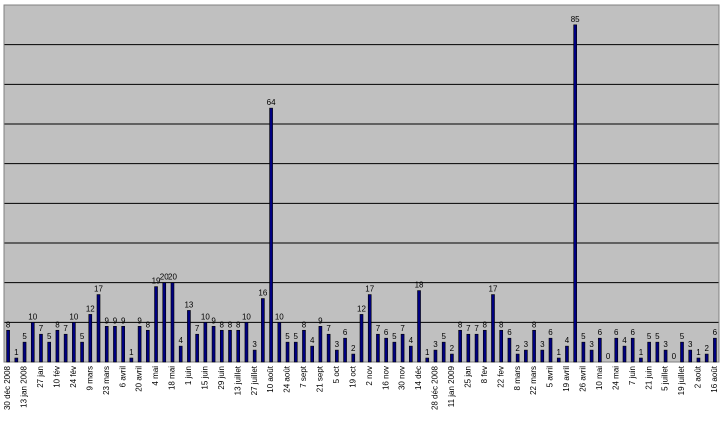  Describe the element at coordinates (172, 277) in the screenshot. I see `data-label: 20` at that location.